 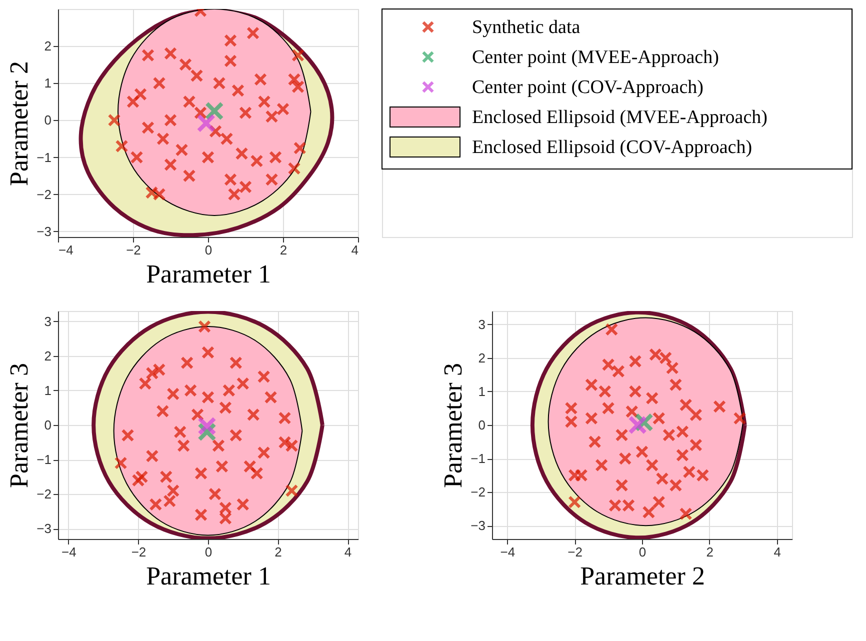 I want to click on y-axis-title: Parameter 2, so click(x=19, y=123).